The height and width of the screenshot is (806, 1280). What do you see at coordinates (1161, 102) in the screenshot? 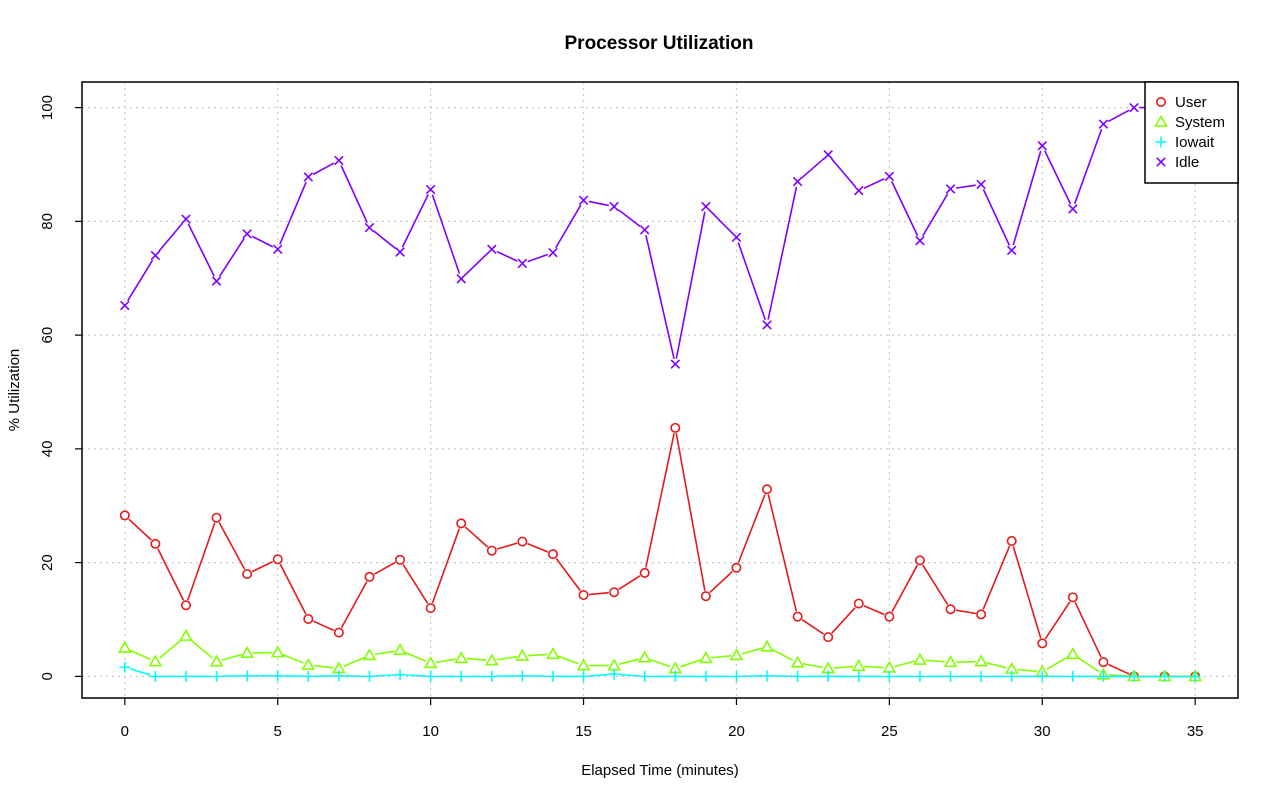
I see `legend-marker-user` at bounding box center [1161, 102].